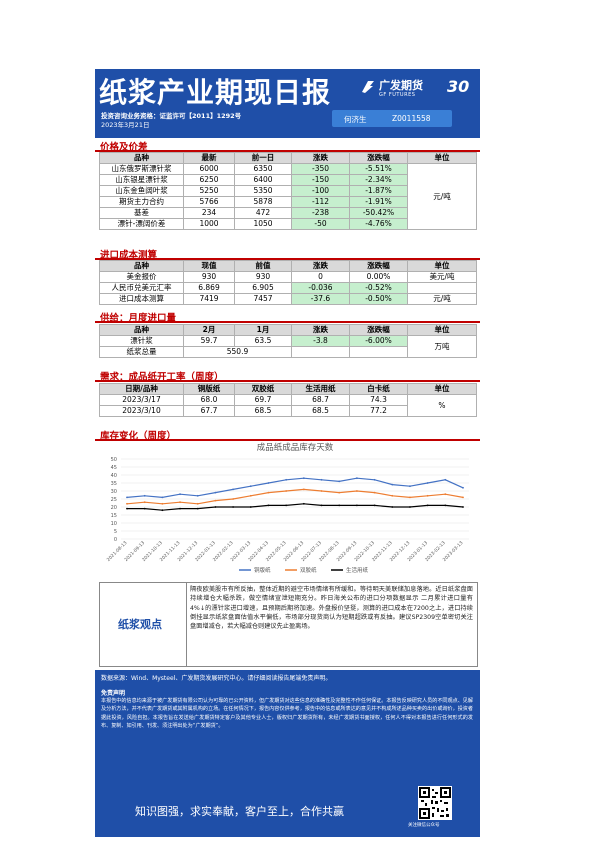 Image resolution: width=595 pixels, height=842 pixels. Describe the element at coordinates (378, 169) in the screenshot. I see `table-cell: -5.51%` at that location.